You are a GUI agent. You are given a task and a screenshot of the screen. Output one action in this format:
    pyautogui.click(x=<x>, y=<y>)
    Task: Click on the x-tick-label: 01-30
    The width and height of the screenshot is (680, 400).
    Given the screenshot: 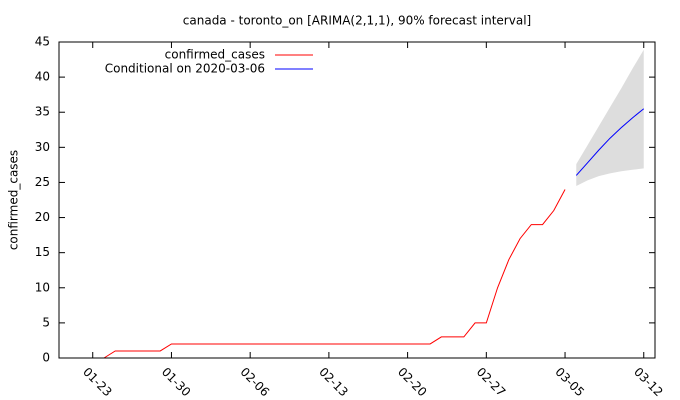 What is the action you would take?
    pyautogui.click(x=176, y=382)
    